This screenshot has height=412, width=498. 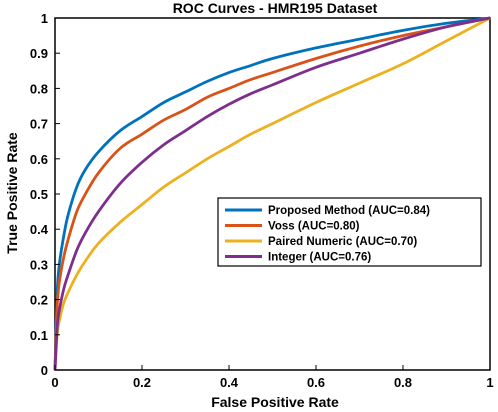 I want to click on y-tick-label: 0.5, so click(x=39, y=194).